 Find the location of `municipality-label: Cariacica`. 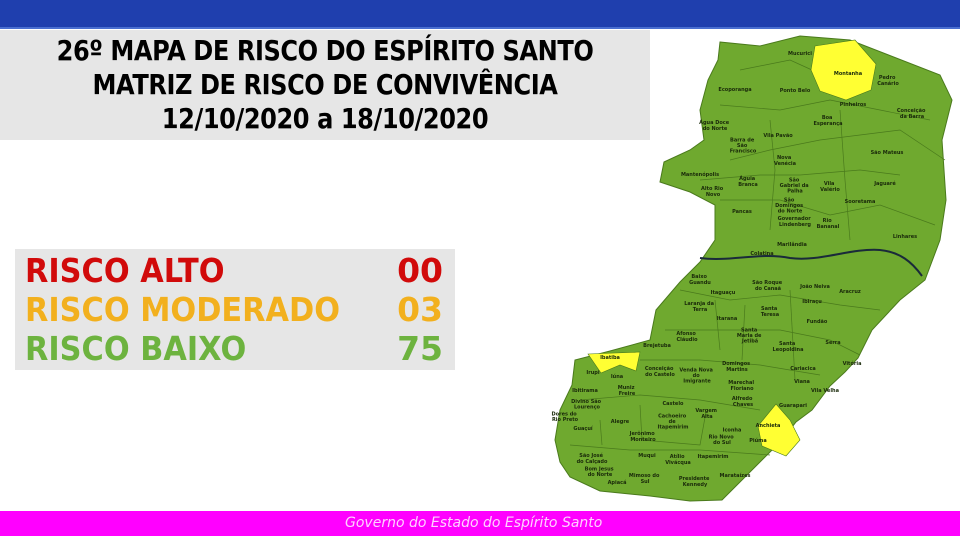

municipality-label: Cariacica is located at coordinates (803, 369).